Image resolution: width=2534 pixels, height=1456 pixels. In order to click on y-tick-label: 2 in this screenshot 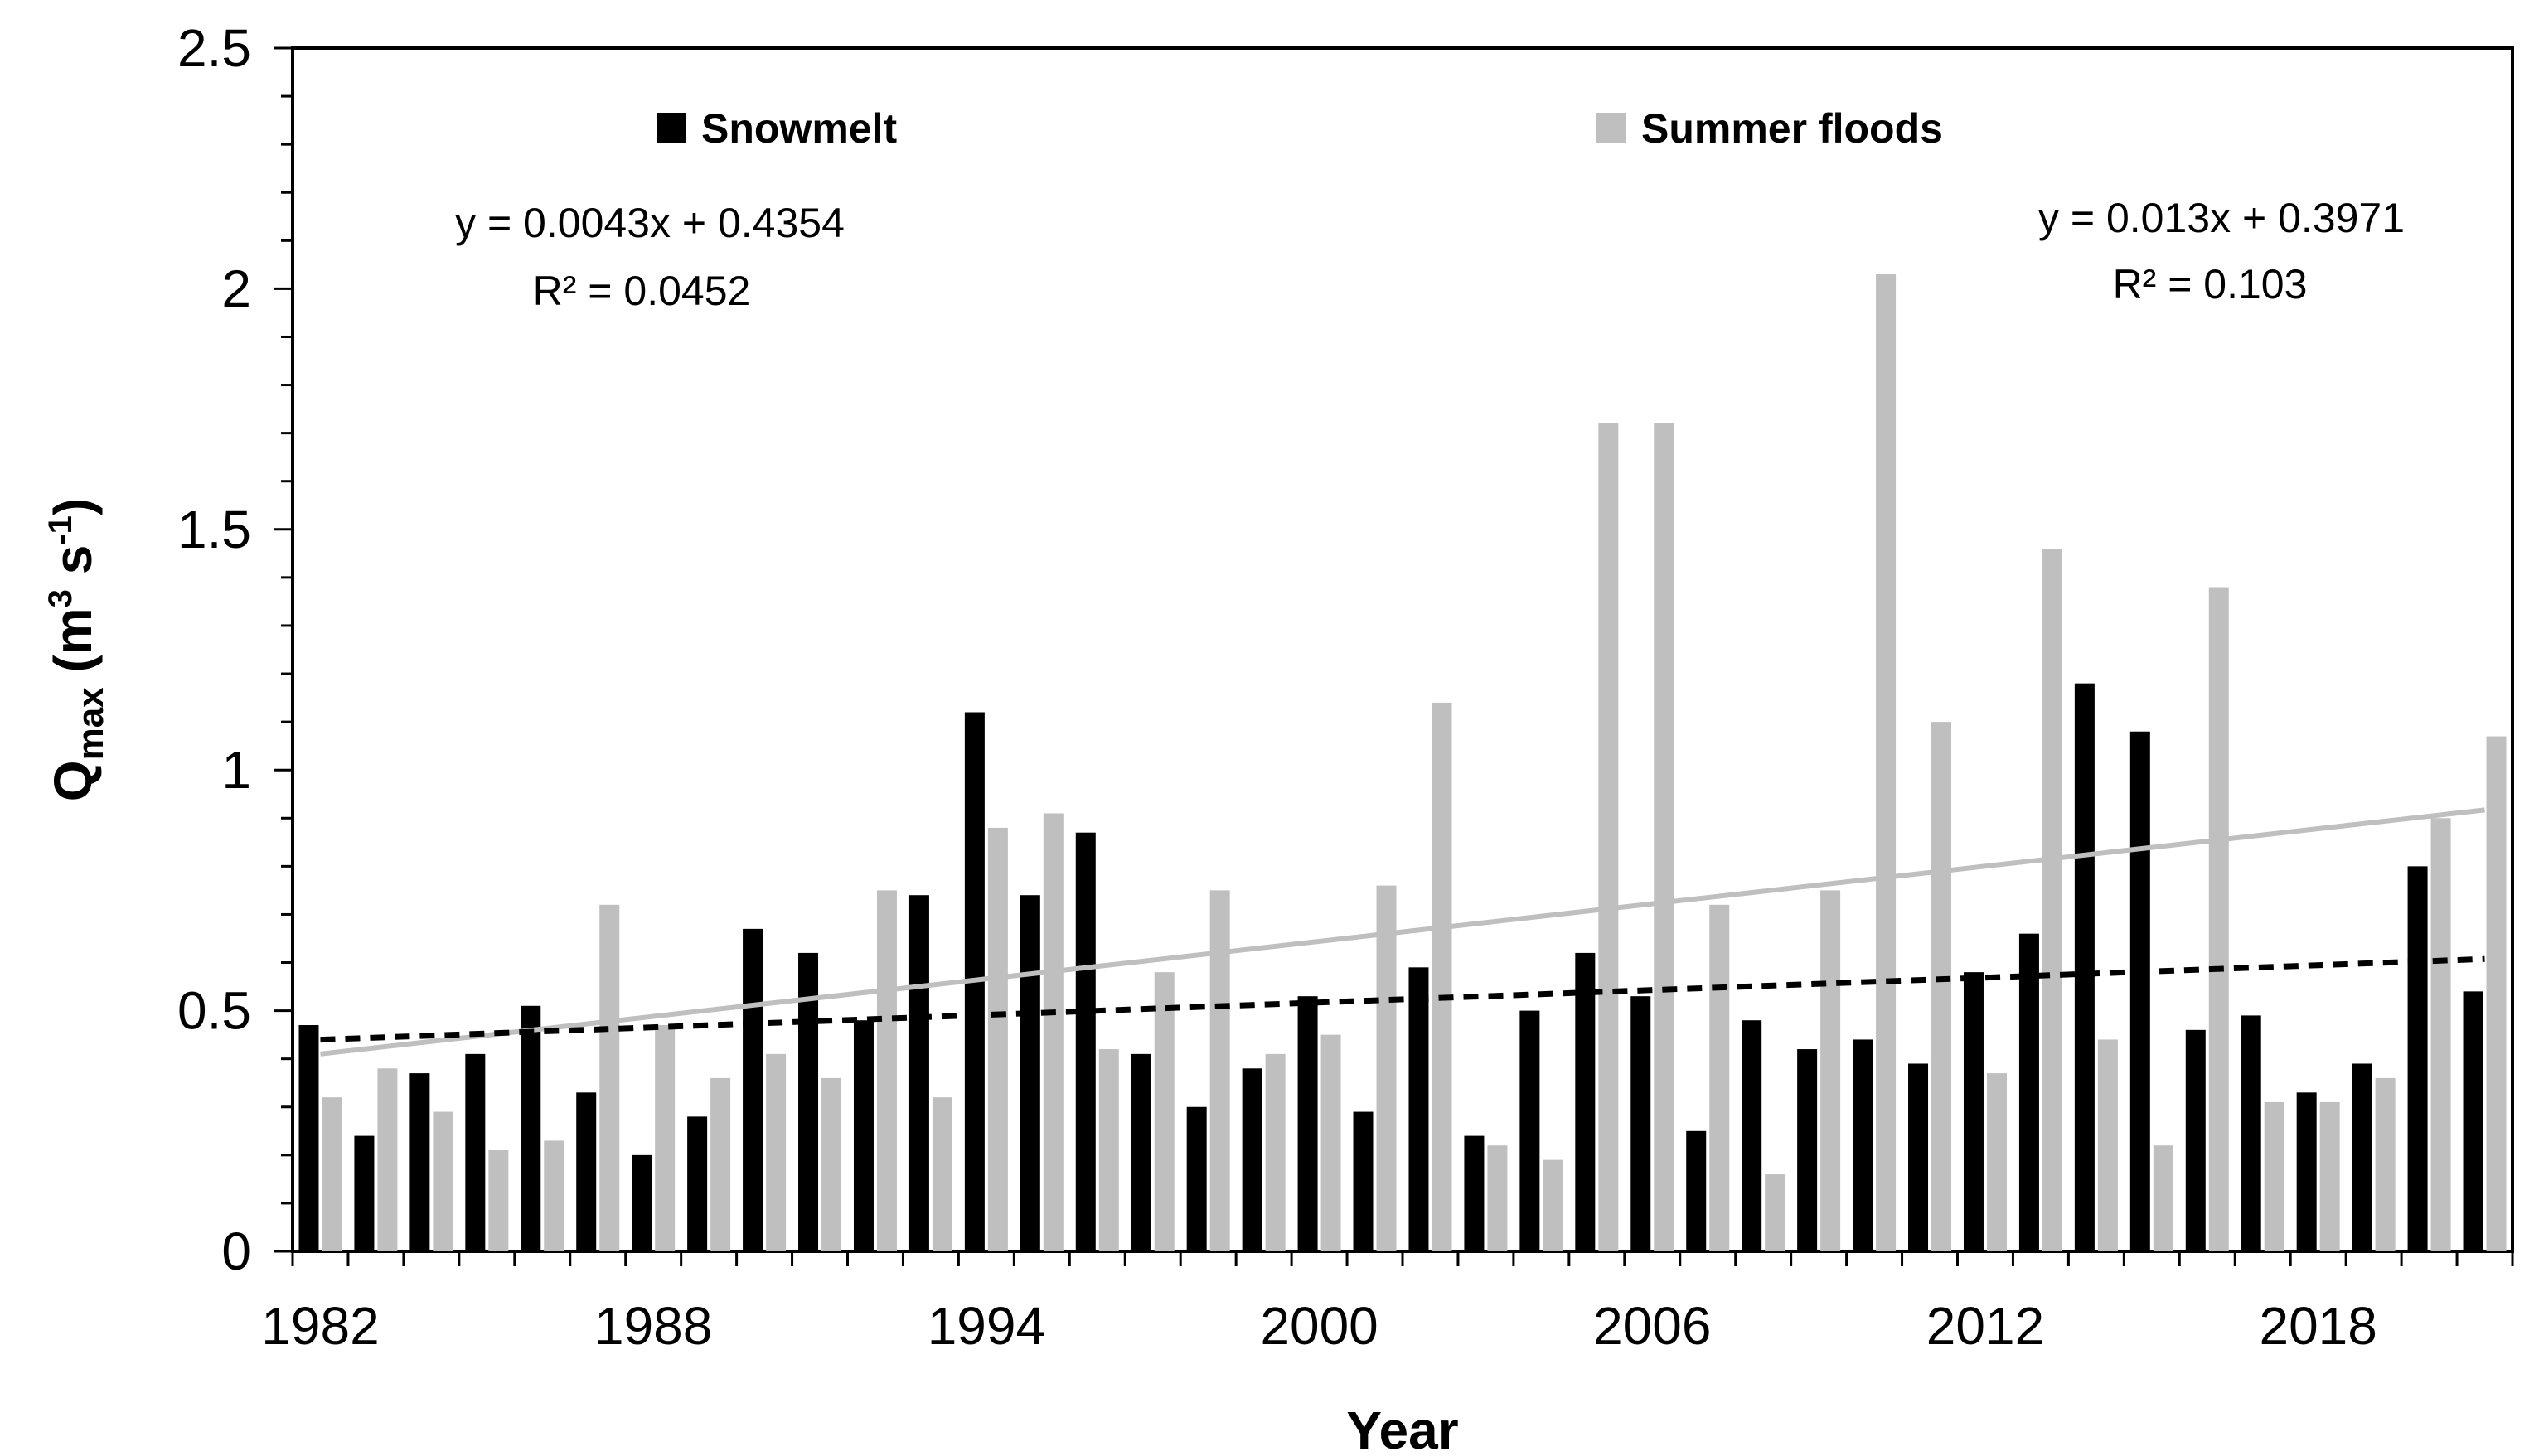, I will do `click(236, 288)`.